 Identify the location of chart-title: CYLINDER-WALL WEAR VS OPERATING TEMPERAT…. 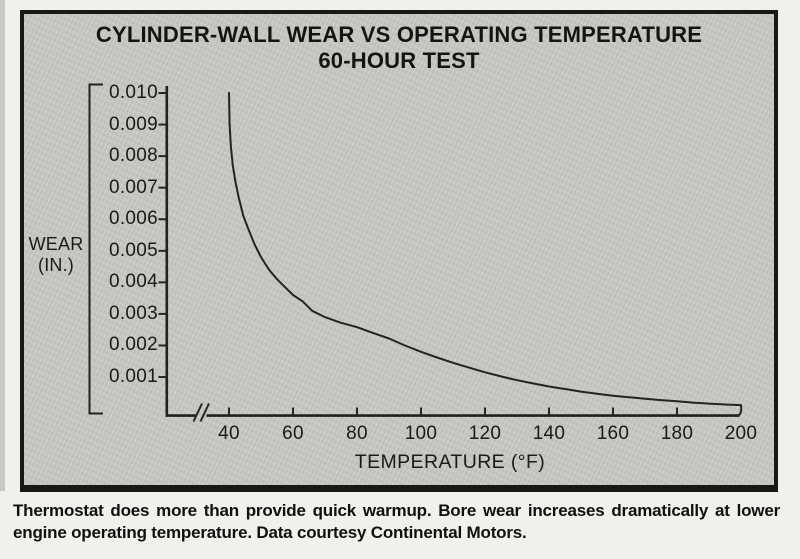
(399, 48).